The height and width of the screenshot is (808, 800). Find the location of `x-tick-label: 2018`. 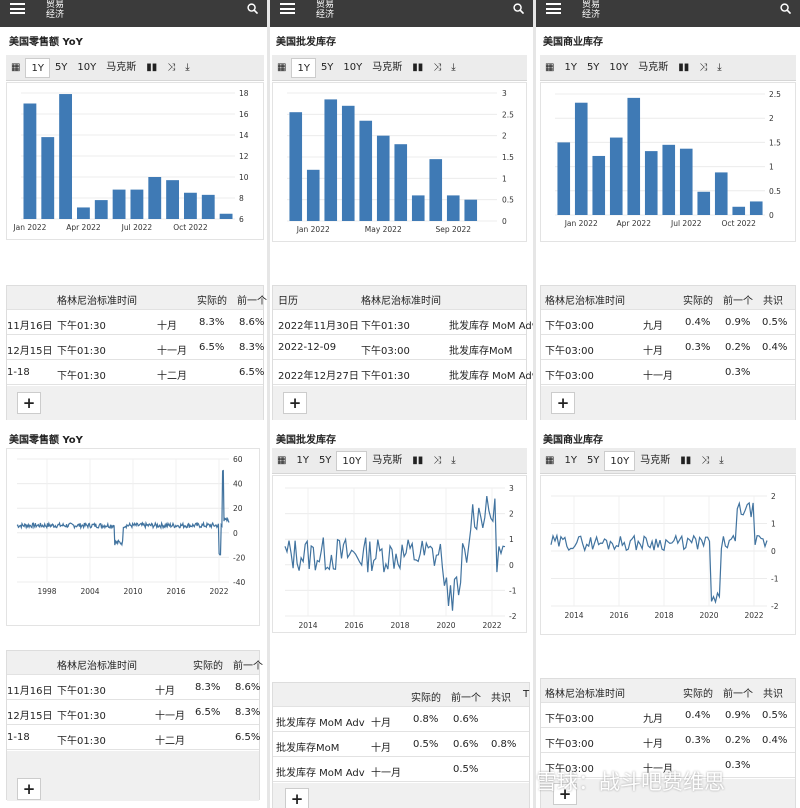

x-tick-label: 2018 is located at coordinates (663, 615).